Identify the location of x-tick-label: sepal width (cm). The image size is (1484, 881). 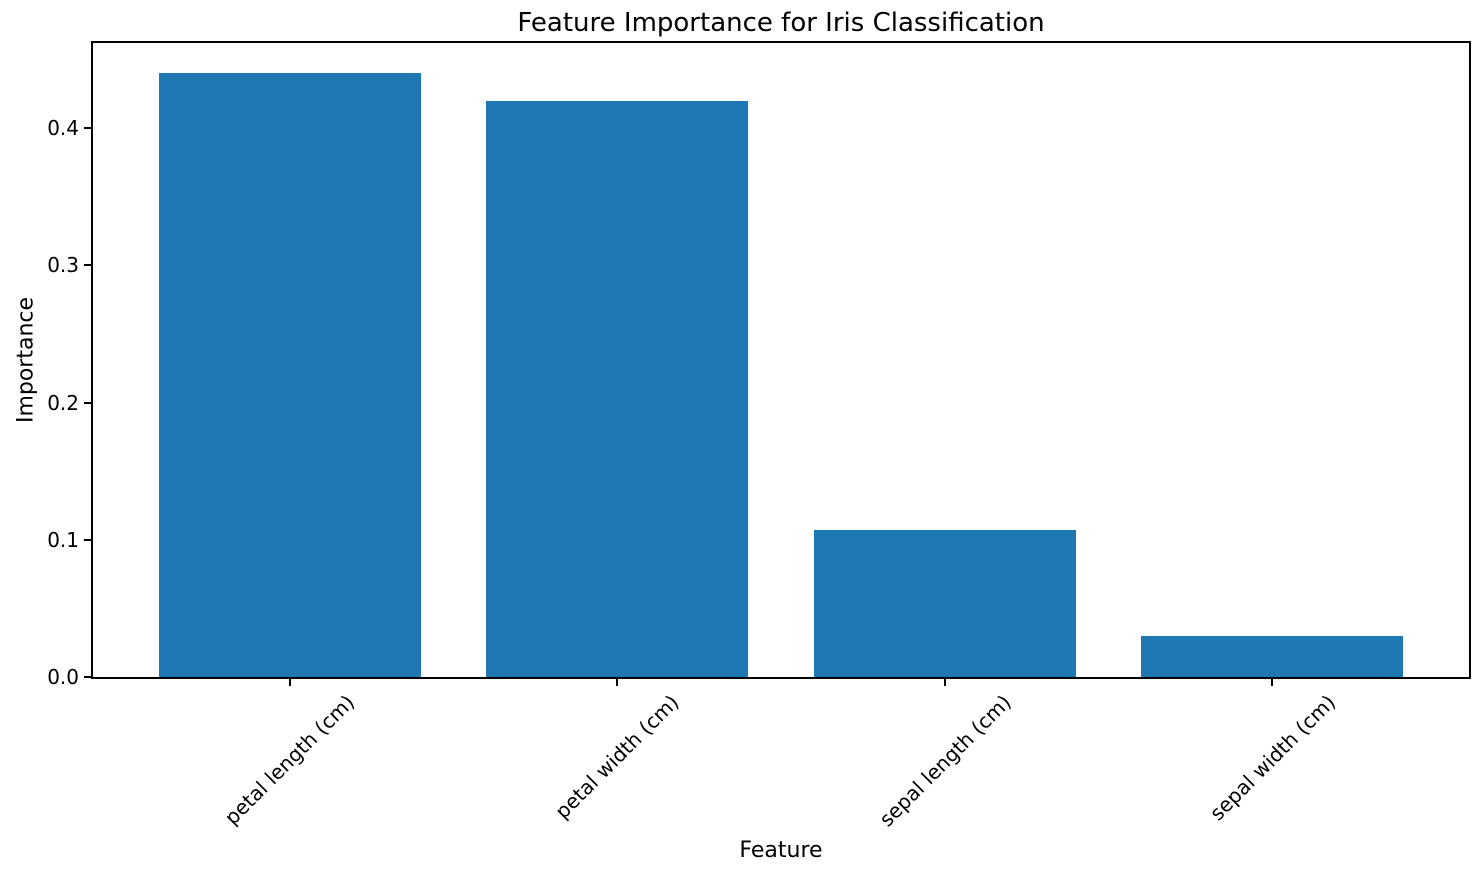
(1272, 758).